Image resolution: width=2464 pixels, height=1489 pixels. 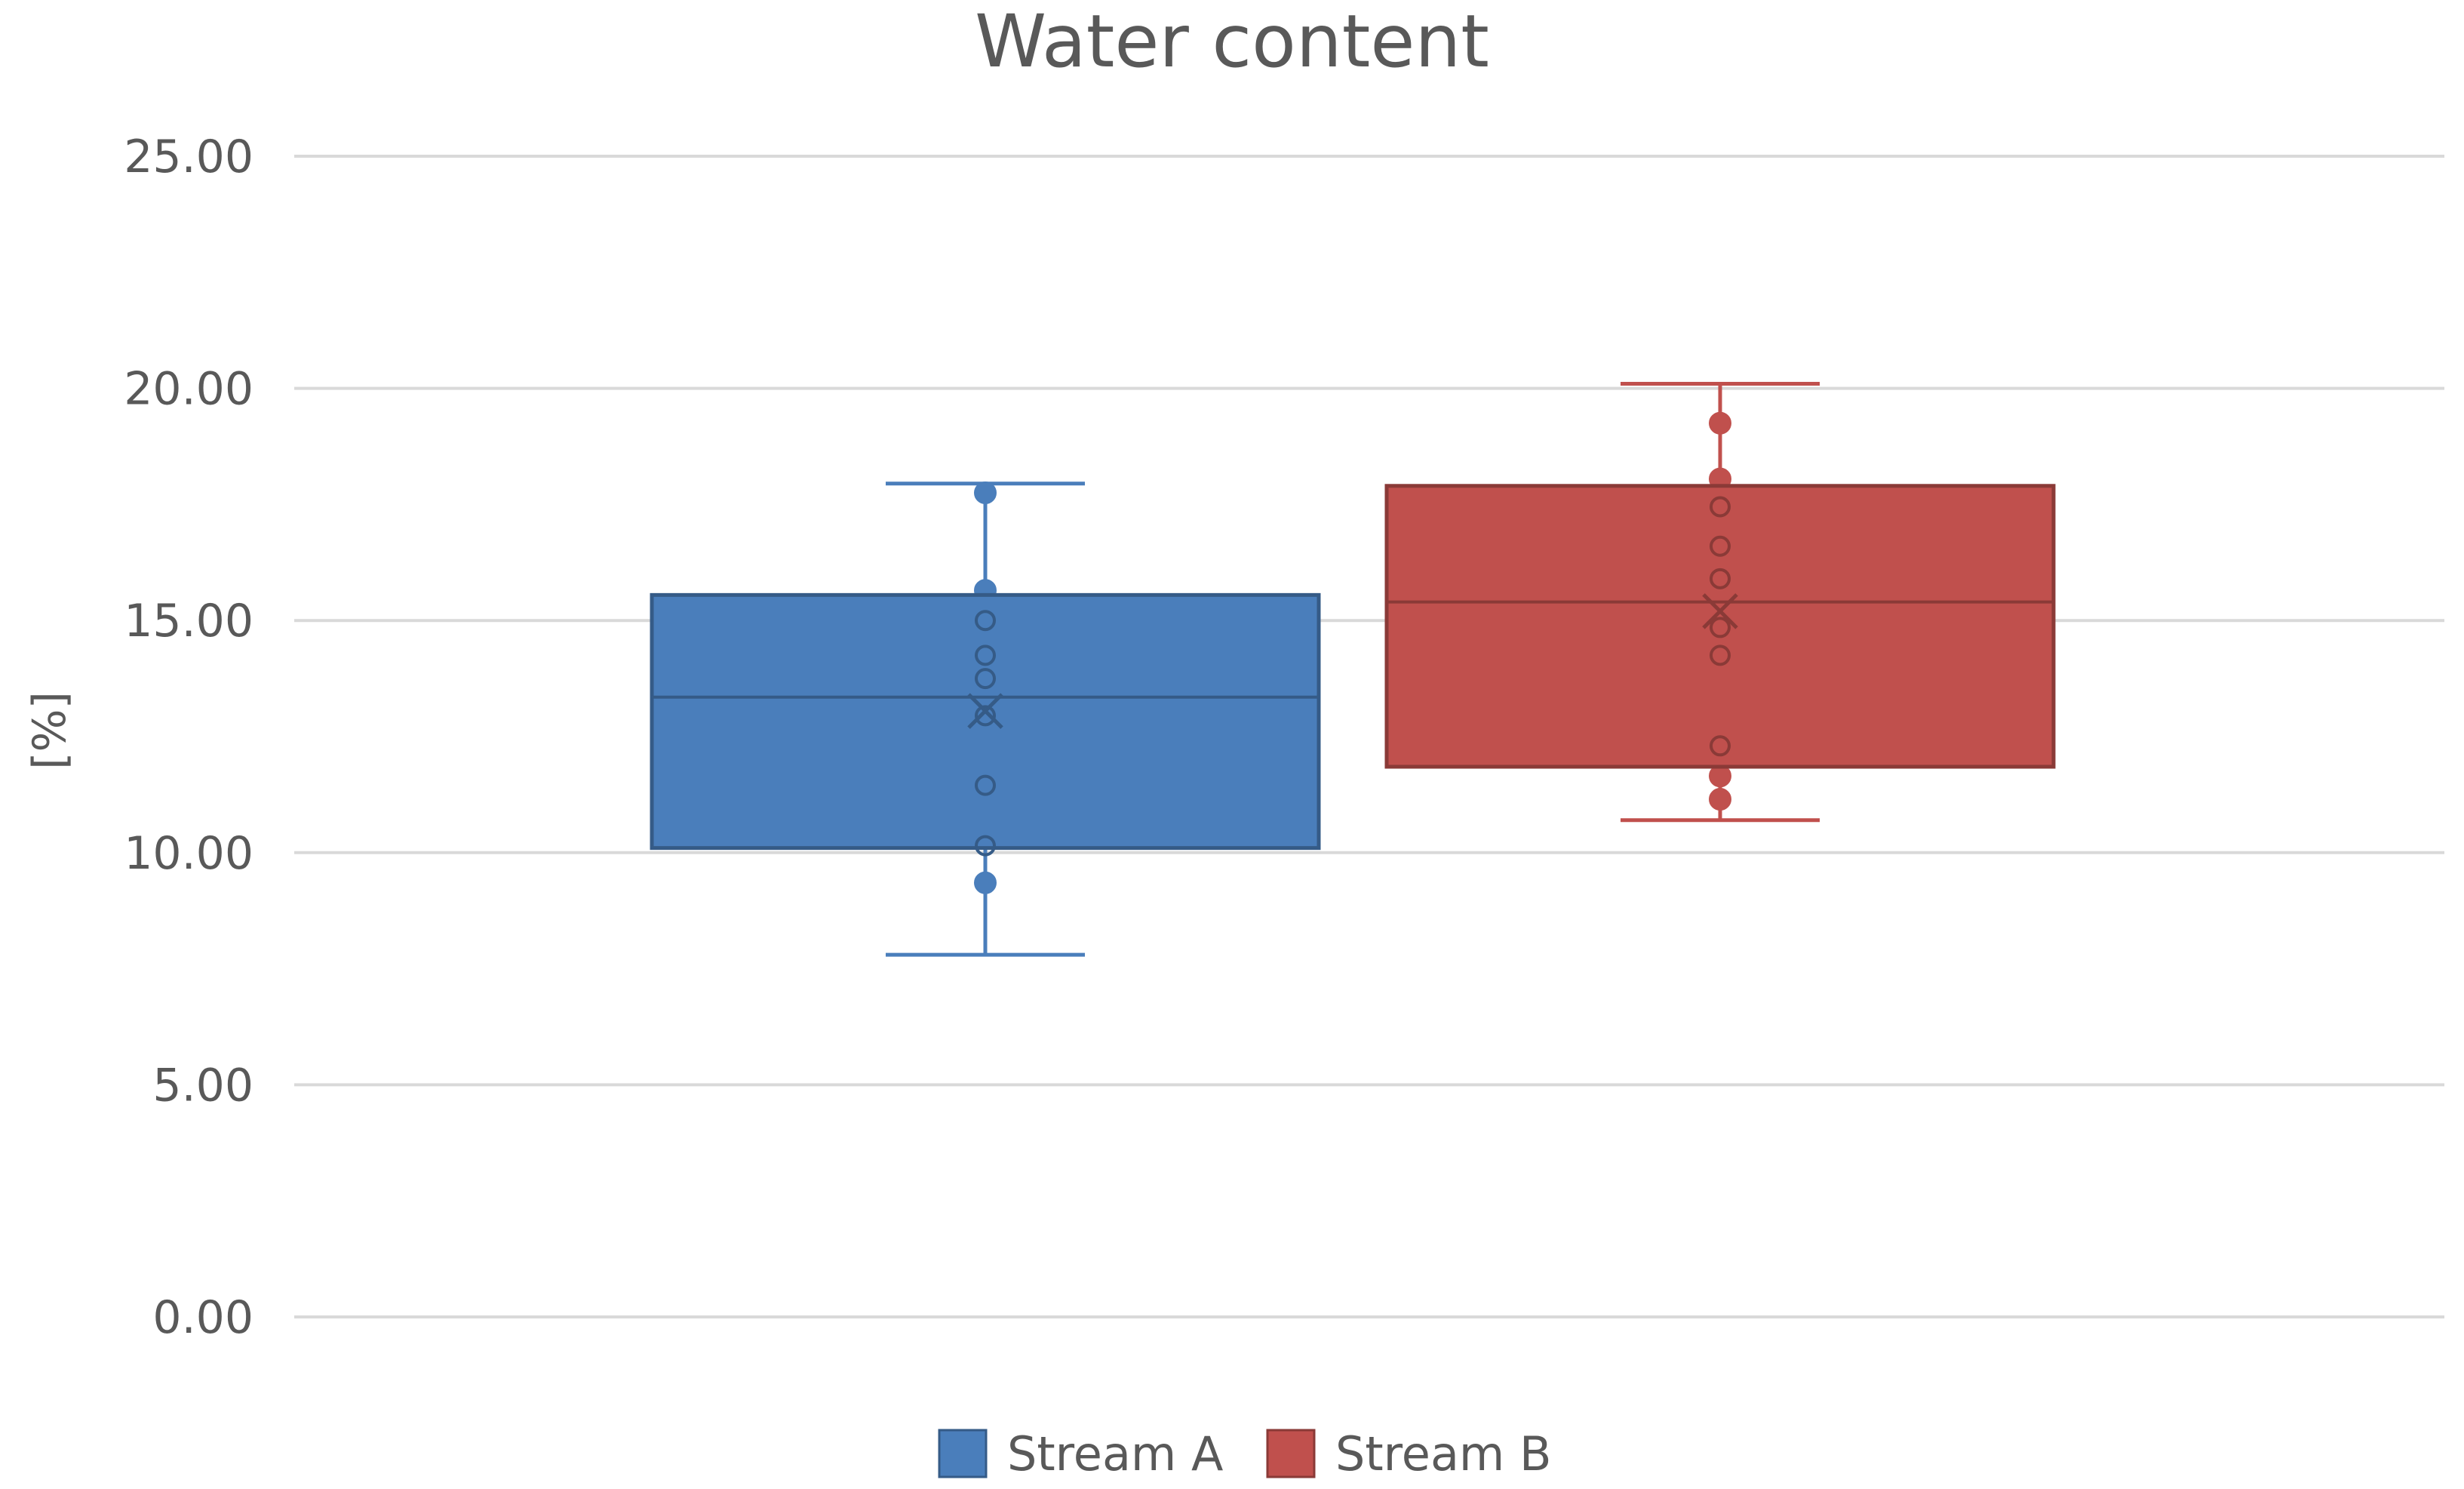 I want to click on y-tick-label: 20.00, so click(x=188, y=389).